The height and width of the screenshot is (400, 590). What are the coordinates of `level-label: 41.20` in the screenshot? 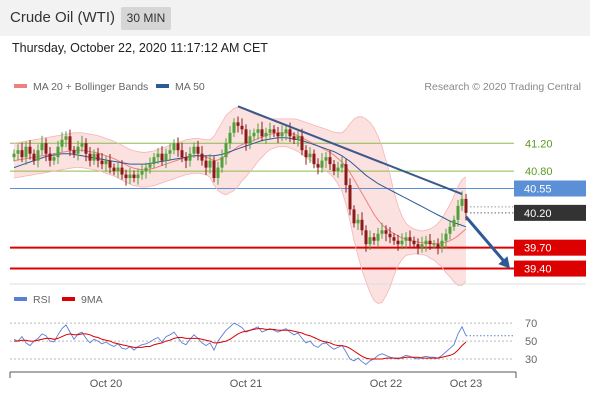 It's located at (539, 144).